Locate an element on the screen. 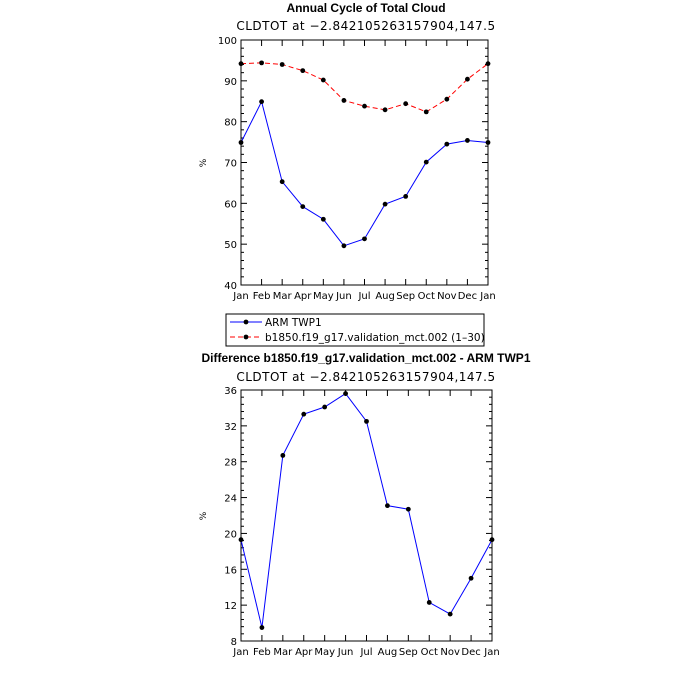 The height and width of the screenshot is (700, 700). legend-entry-model: b1850.f19_g17.validation_mct.002 (1–30) is located at coordinates (357, 338).